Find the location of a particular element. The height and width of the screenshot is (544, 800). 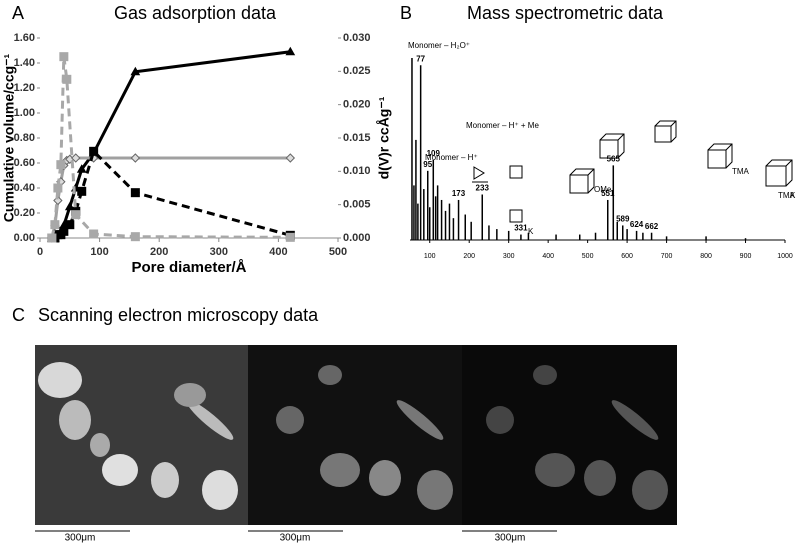

peak-label: 109 is located at coordinates (434, 153).